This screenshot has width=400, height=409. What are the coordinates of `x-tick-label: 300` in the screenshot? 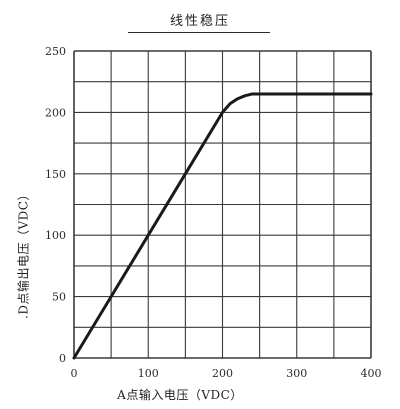 It's located at (296, 373).